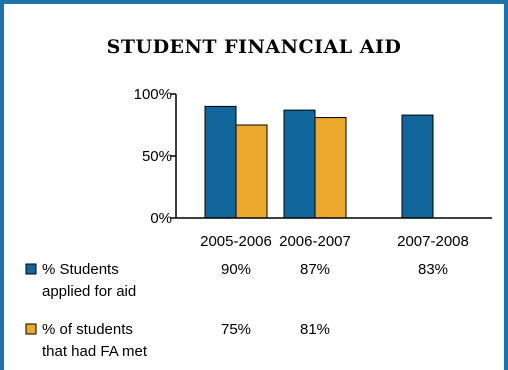 This screenshot has width=508, height=370. Describe the element at coordinates (95, 351) in the screenshot. I see `legend-label: that had FA met` at that location.